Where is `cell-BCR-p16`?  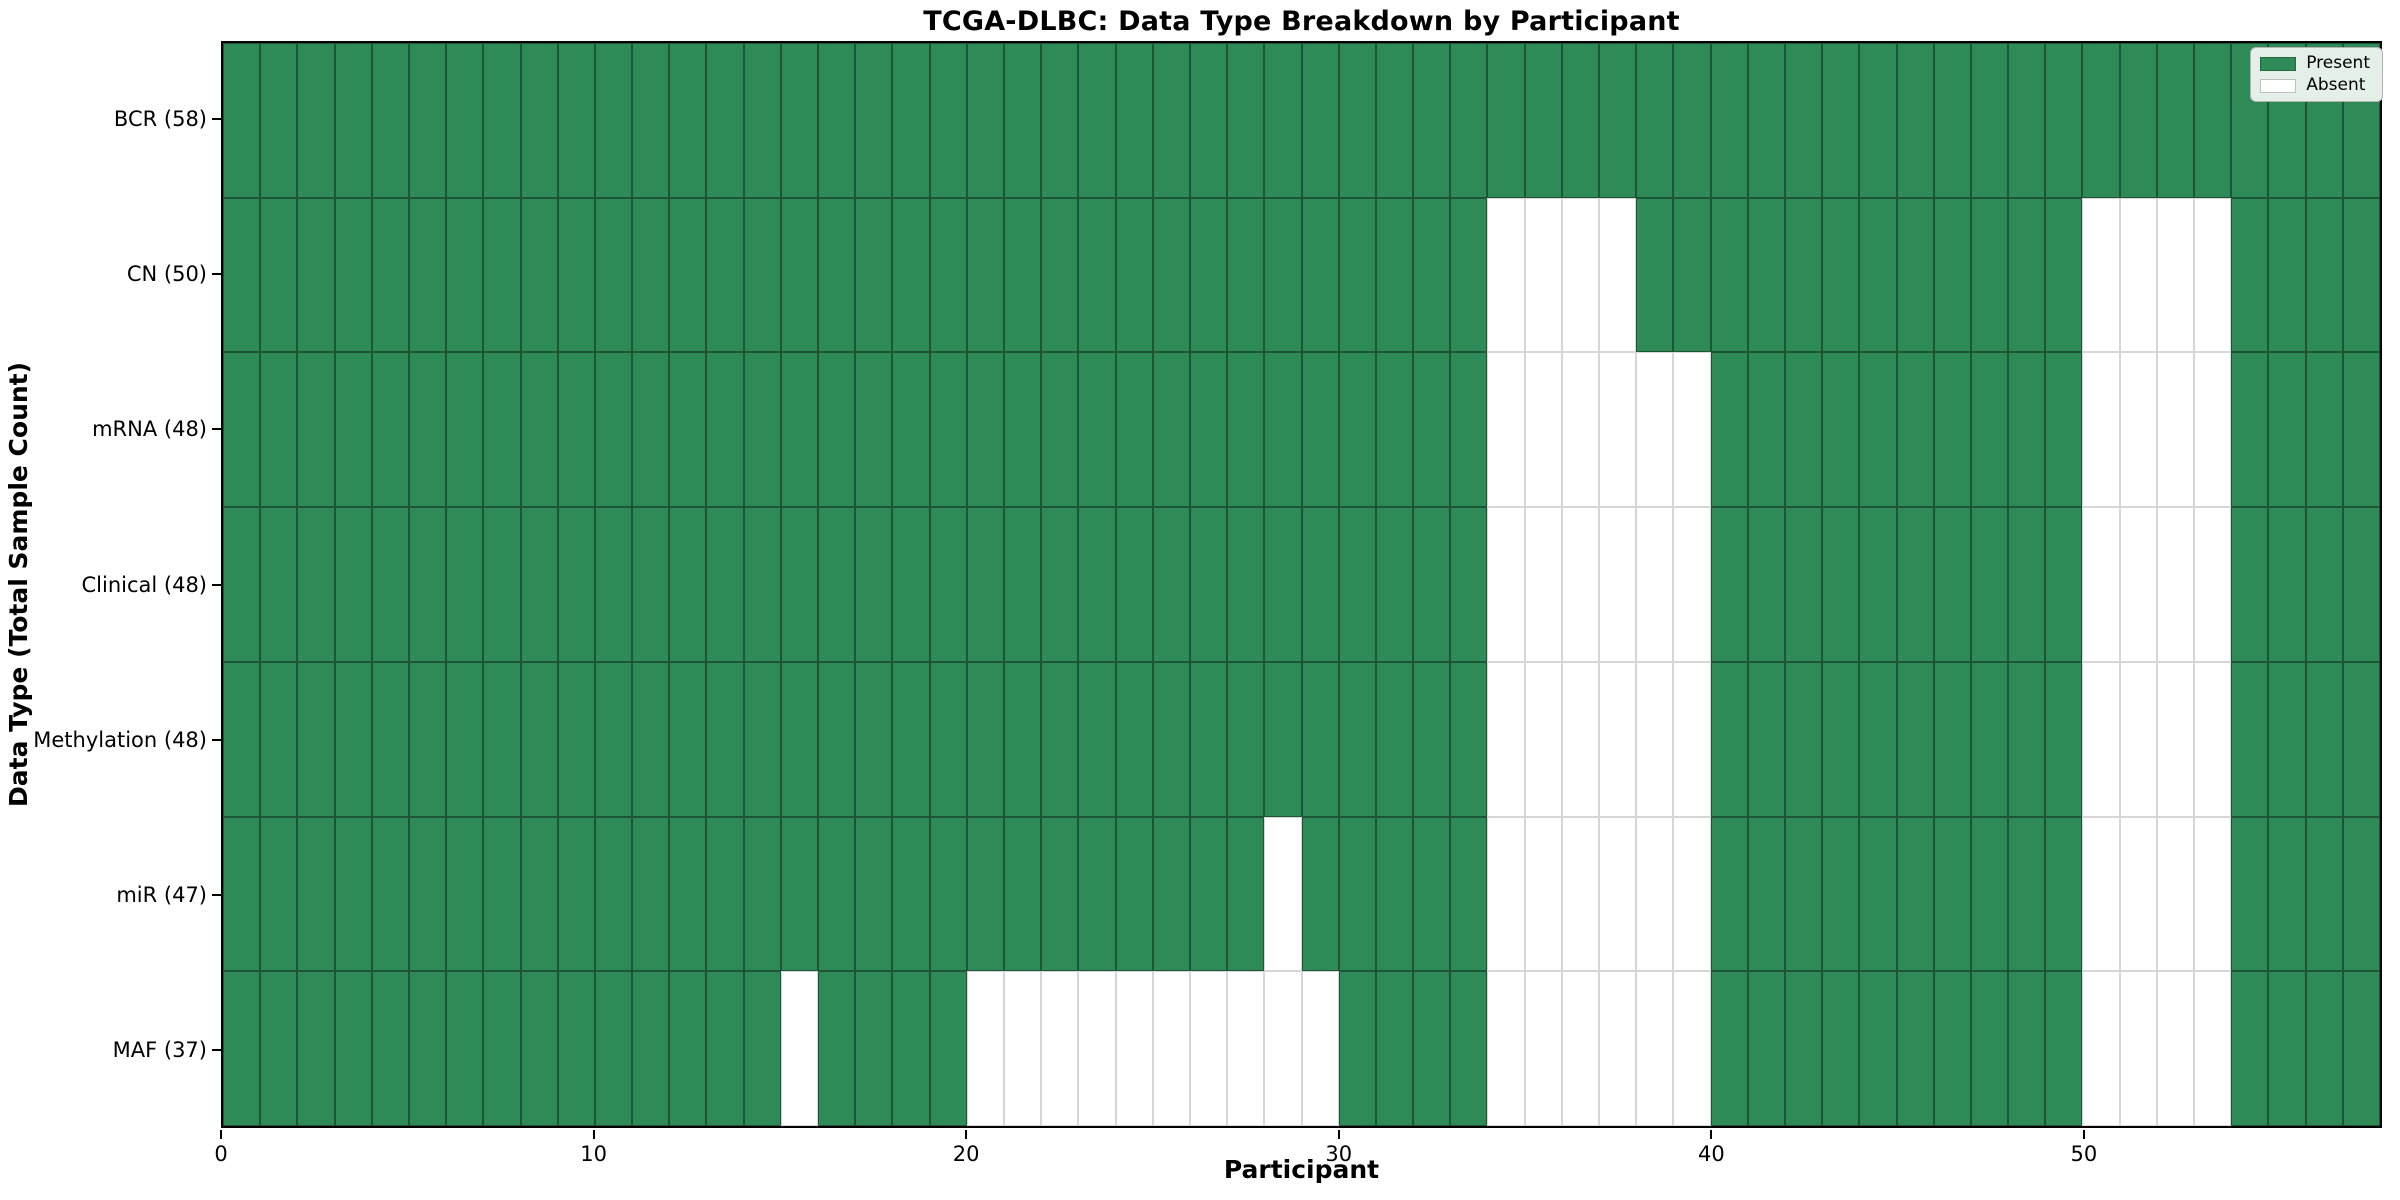
cell-BCR-p16 is located at coordinates (837, 120).